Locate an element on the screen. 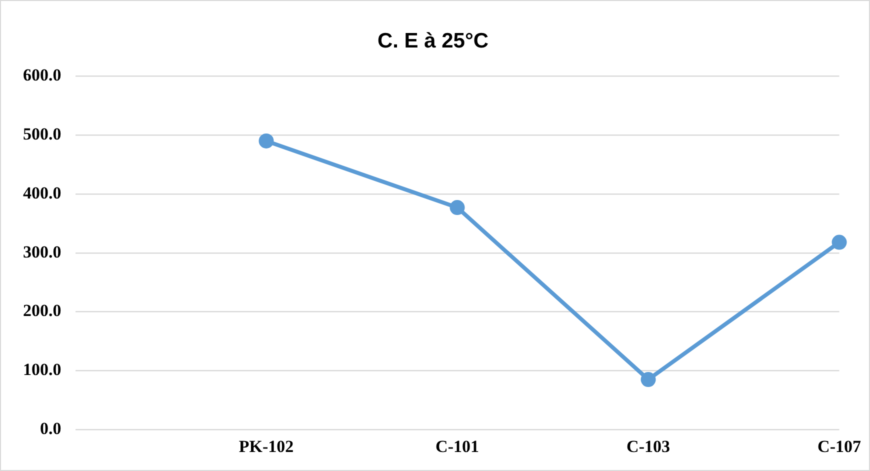 This screenshot has width=870, height=471. y-tick-label: 0.0 is located at coordinates (51, 428).